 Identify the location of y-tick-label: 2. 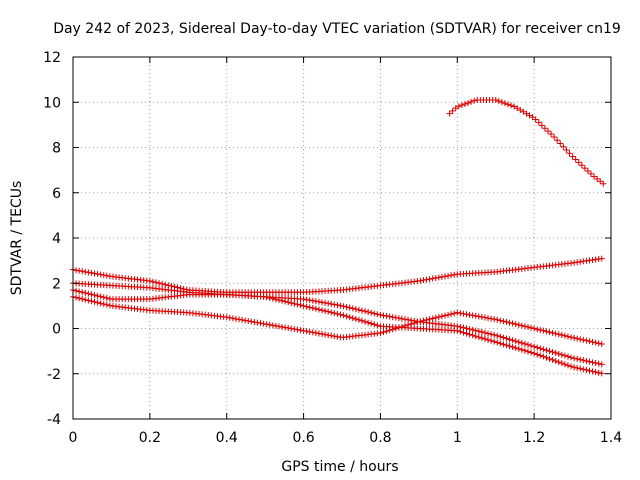
(56, 284).